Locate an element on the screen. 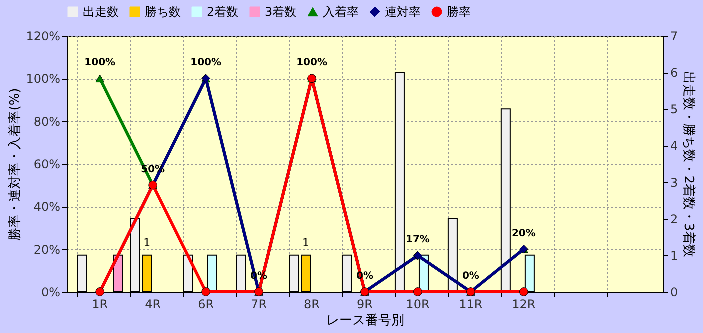 This screenshot has height=333, width=703. legend-label: 勝ち数 is located at coordinates (163, 12).